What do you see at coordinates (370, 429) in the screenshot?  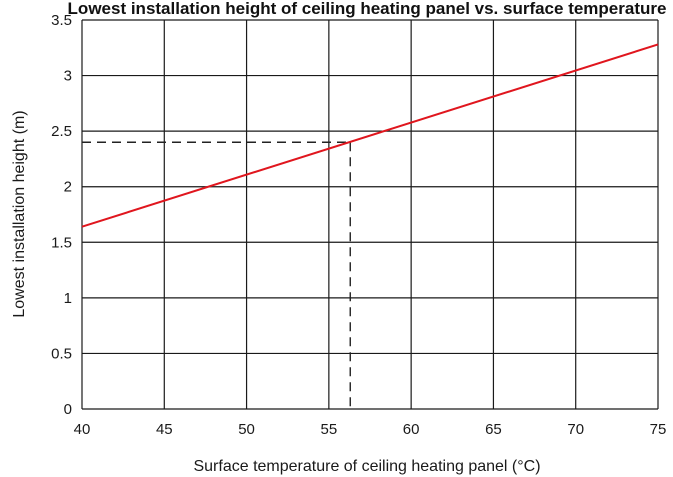 I see `x-tick-labels: 40 45 50 55 60 65 70 75` at bounding box center [370, 429].